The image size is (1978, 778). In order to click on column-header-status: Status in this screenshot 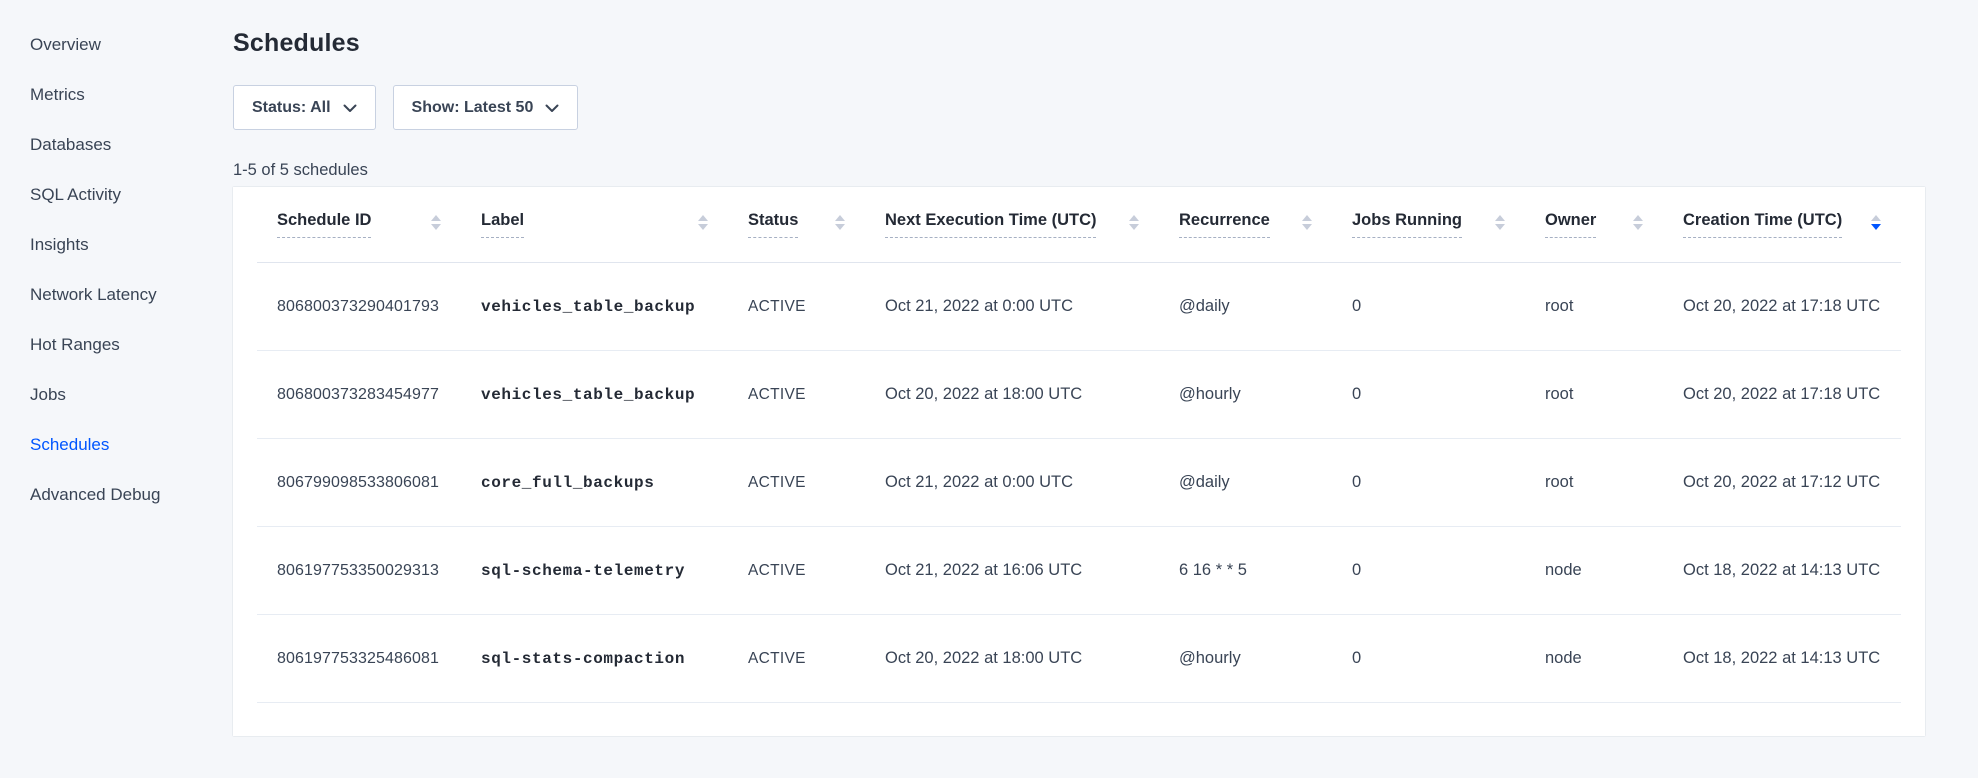, I will do `click(796, 224)`.